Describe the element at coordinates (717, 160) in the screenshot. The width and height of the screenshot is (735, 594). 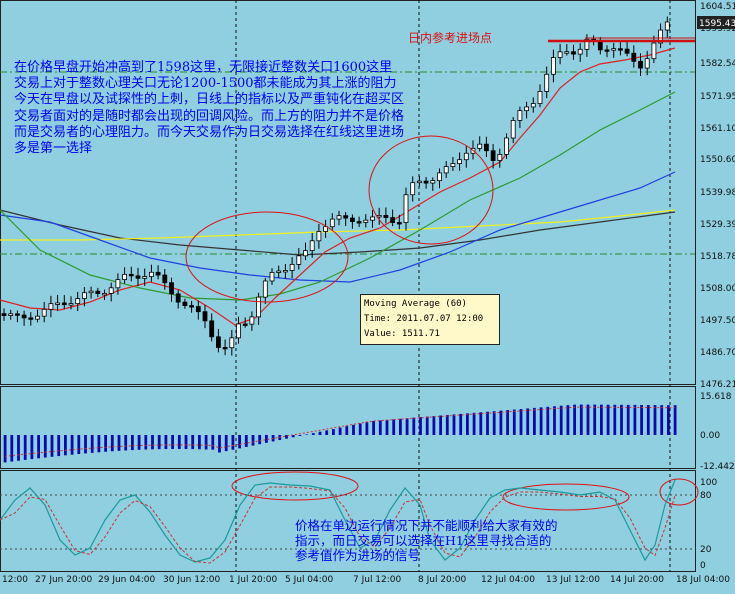
I see `price-tick-label: 1550.60` at that location.